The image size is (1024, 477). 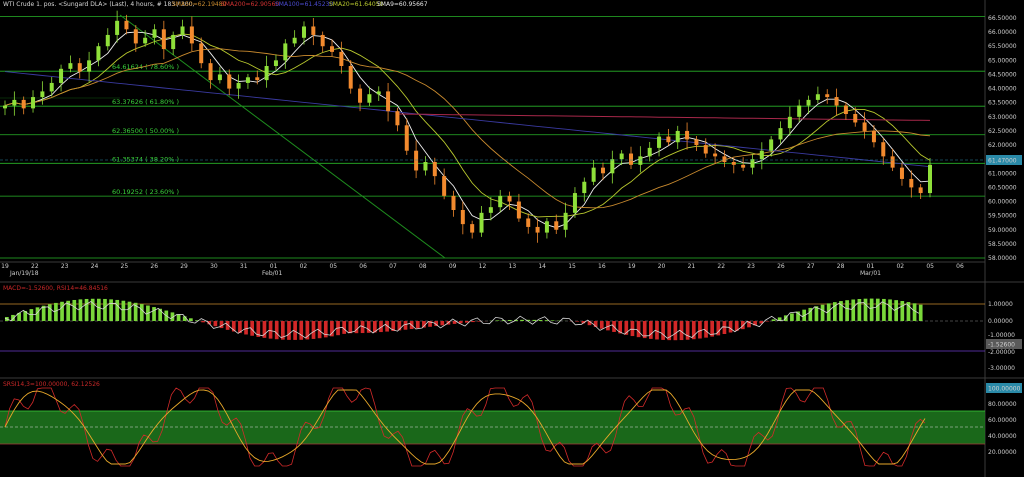 What do you see at coordinates (1002, 258) in the screenshot?
I see `price-tick: 58.00000` at bounding box center [1002, 258].